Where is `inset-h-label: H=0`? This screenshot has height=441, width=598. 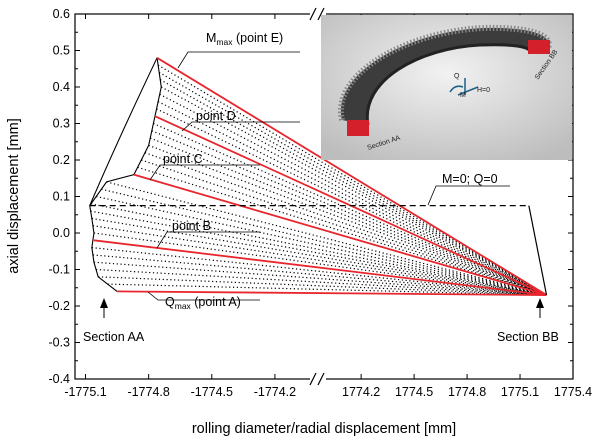
inset-h-label: H=0 is located at coordinates (483, 90).